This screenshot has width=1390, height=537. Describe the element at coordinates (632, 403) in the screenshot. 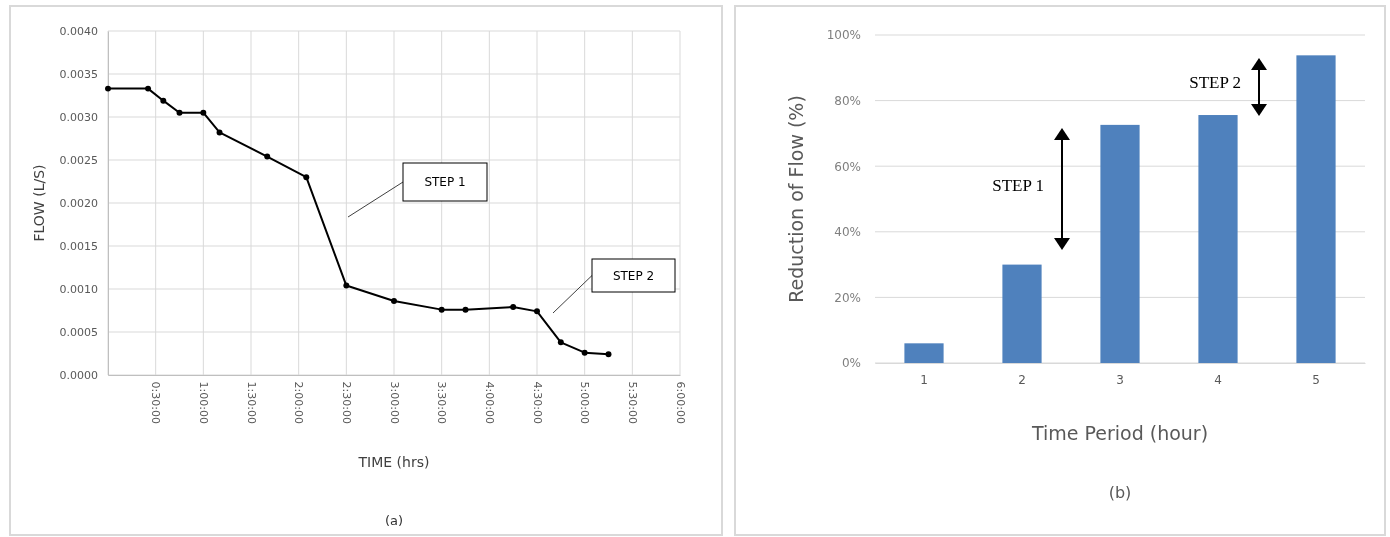

I see `x-tick-label: 5:30:00` at that location.